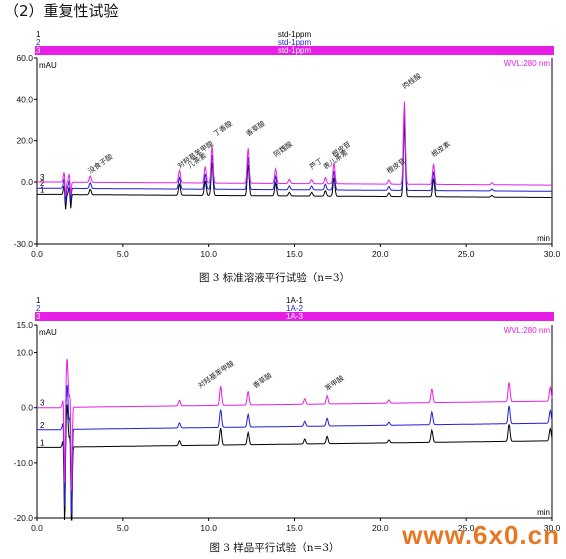  Describe the element at coordinates (24, 353) in the screenshot. I see `y-tick-label: 10.0` at that location.